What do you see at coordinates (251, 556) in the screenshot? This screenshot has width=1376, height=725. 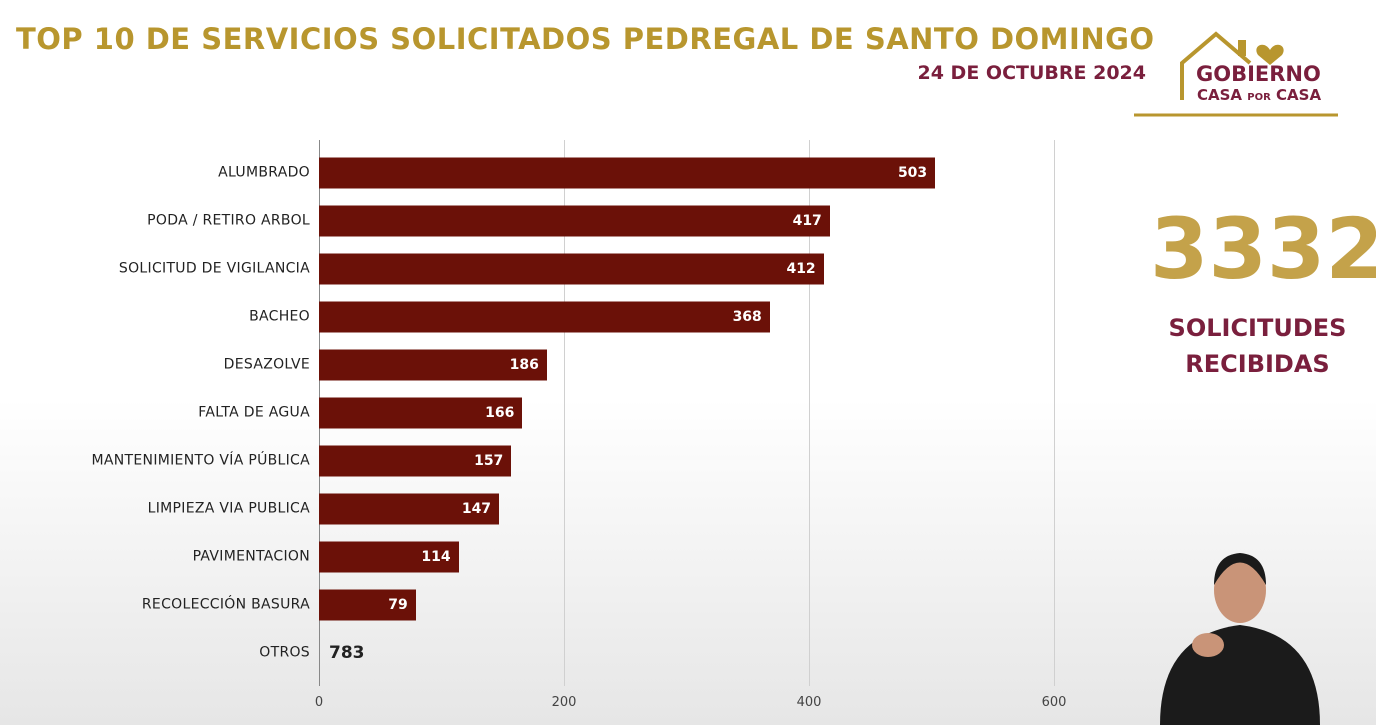 I see `y-tick-label: PAVIMENTACION` at bounding box center [251, 556].